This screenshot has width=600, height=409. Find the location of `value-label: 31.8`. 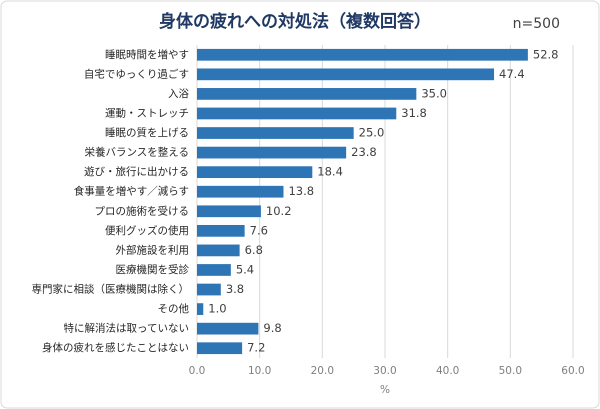

value-label: 31.8 is located at coordinates (414, 113).